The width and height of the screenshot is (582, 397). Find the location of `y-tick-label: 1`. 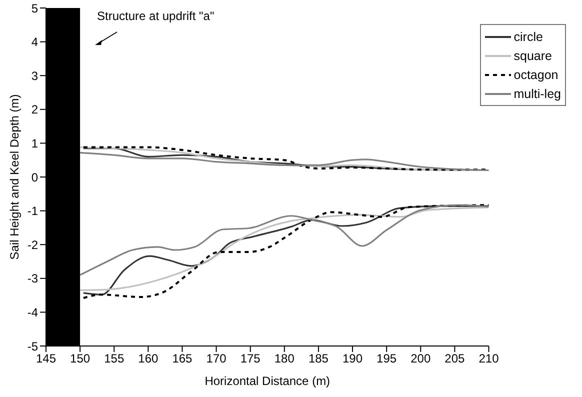

y-tick-label: 1 is located at coordinates (34, 143).